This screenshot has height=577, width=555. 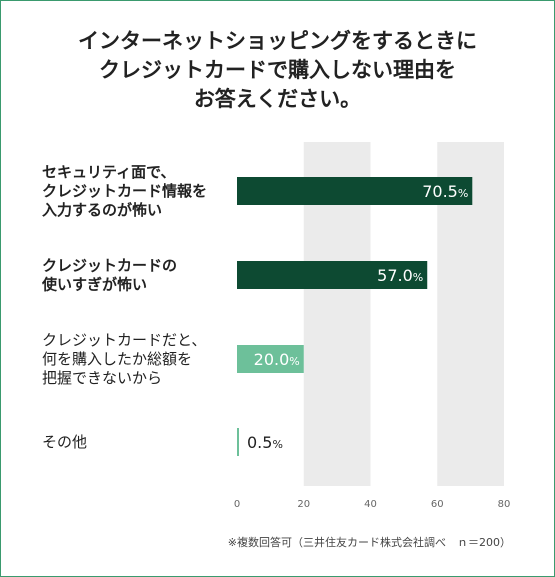 What do you see at coordinates (259, 442) in the screenshot?
I see `bar-value-number: 0.5` at bounding box center [259, 442].